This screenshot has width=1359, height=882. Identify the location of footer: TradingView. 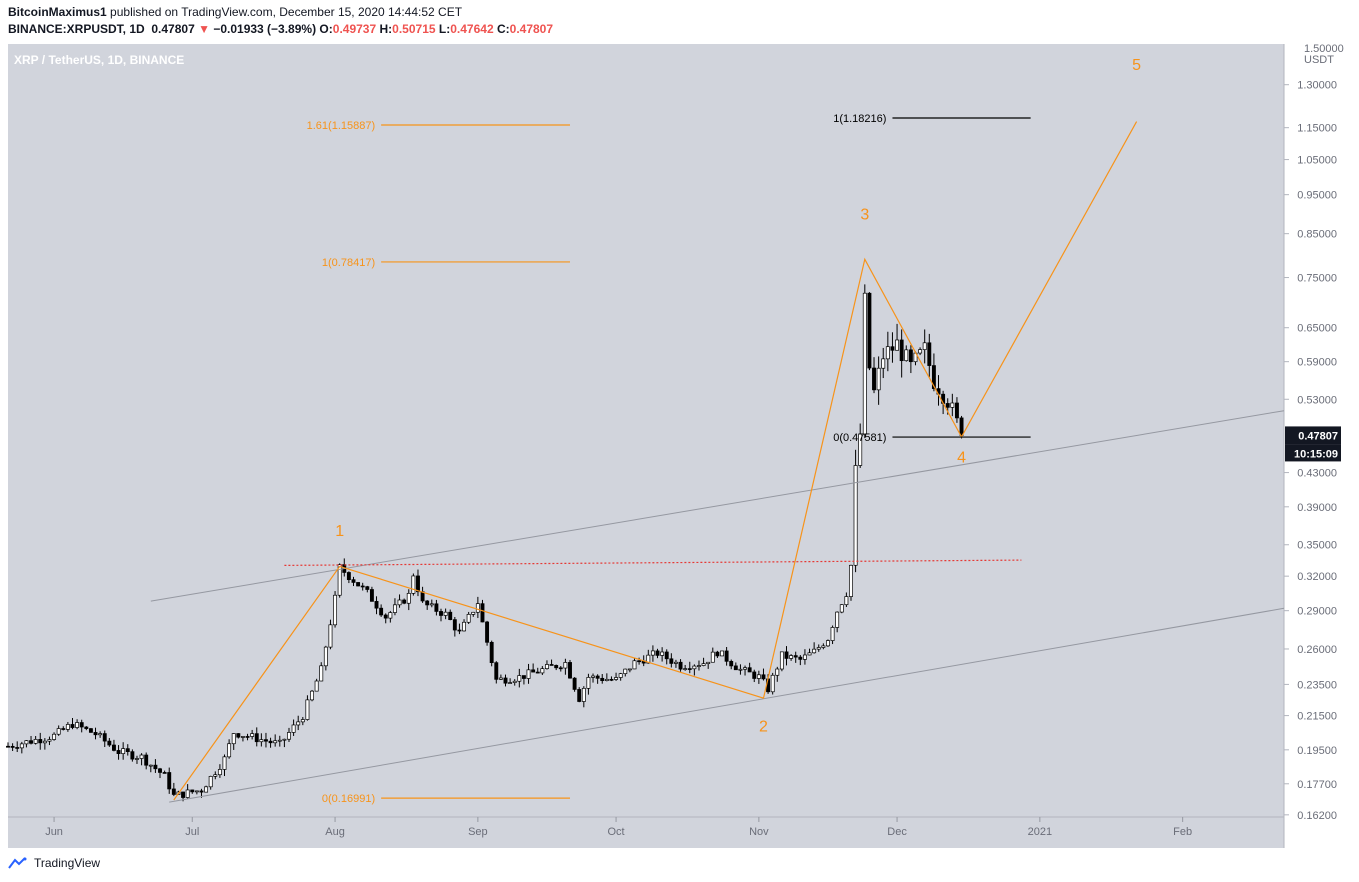
(679, 865).